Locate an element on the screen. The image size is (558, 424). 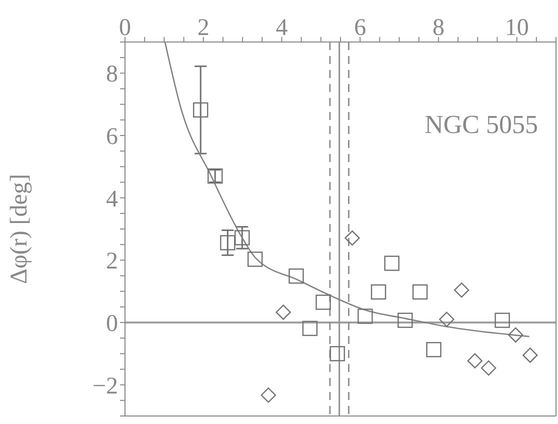
y-axis-title: Δφ(r) [deg] is located at coordinates (19, 229).